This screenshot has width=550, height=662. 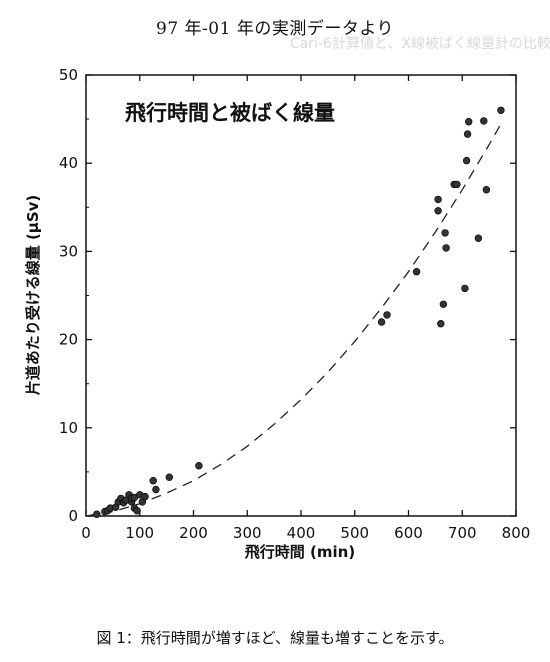 I want to click on chart-title: 飛行時間と被ばく線量, so click(x=230, y=113).